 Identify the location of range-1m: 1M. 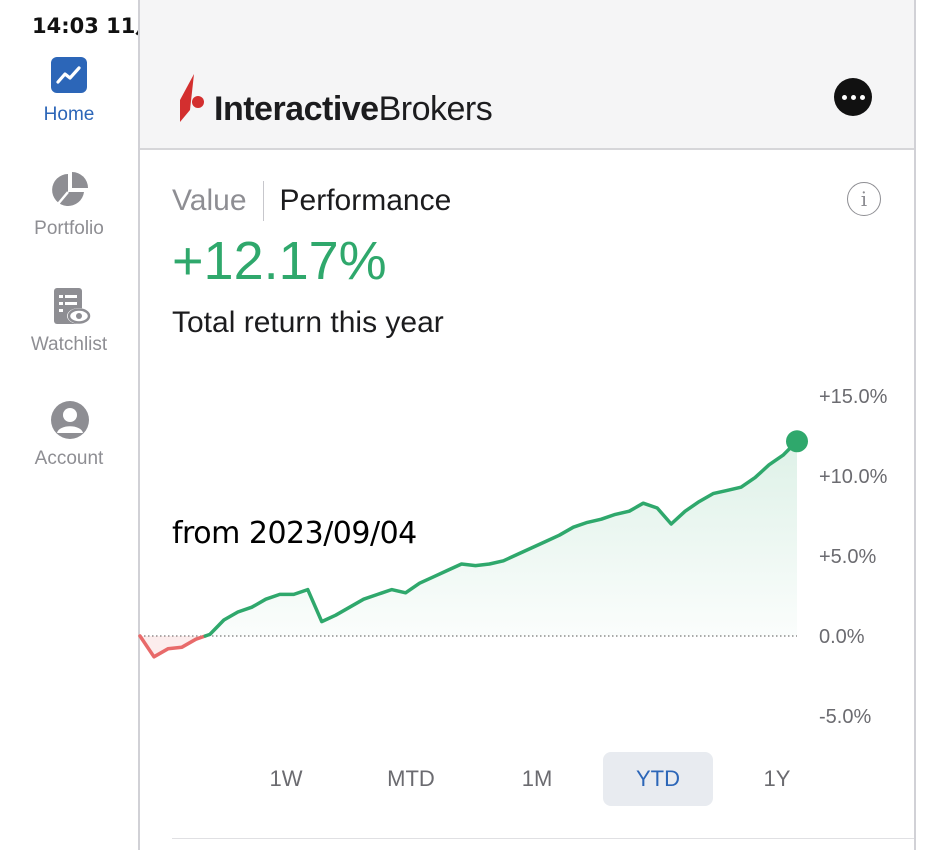
(537, 778).